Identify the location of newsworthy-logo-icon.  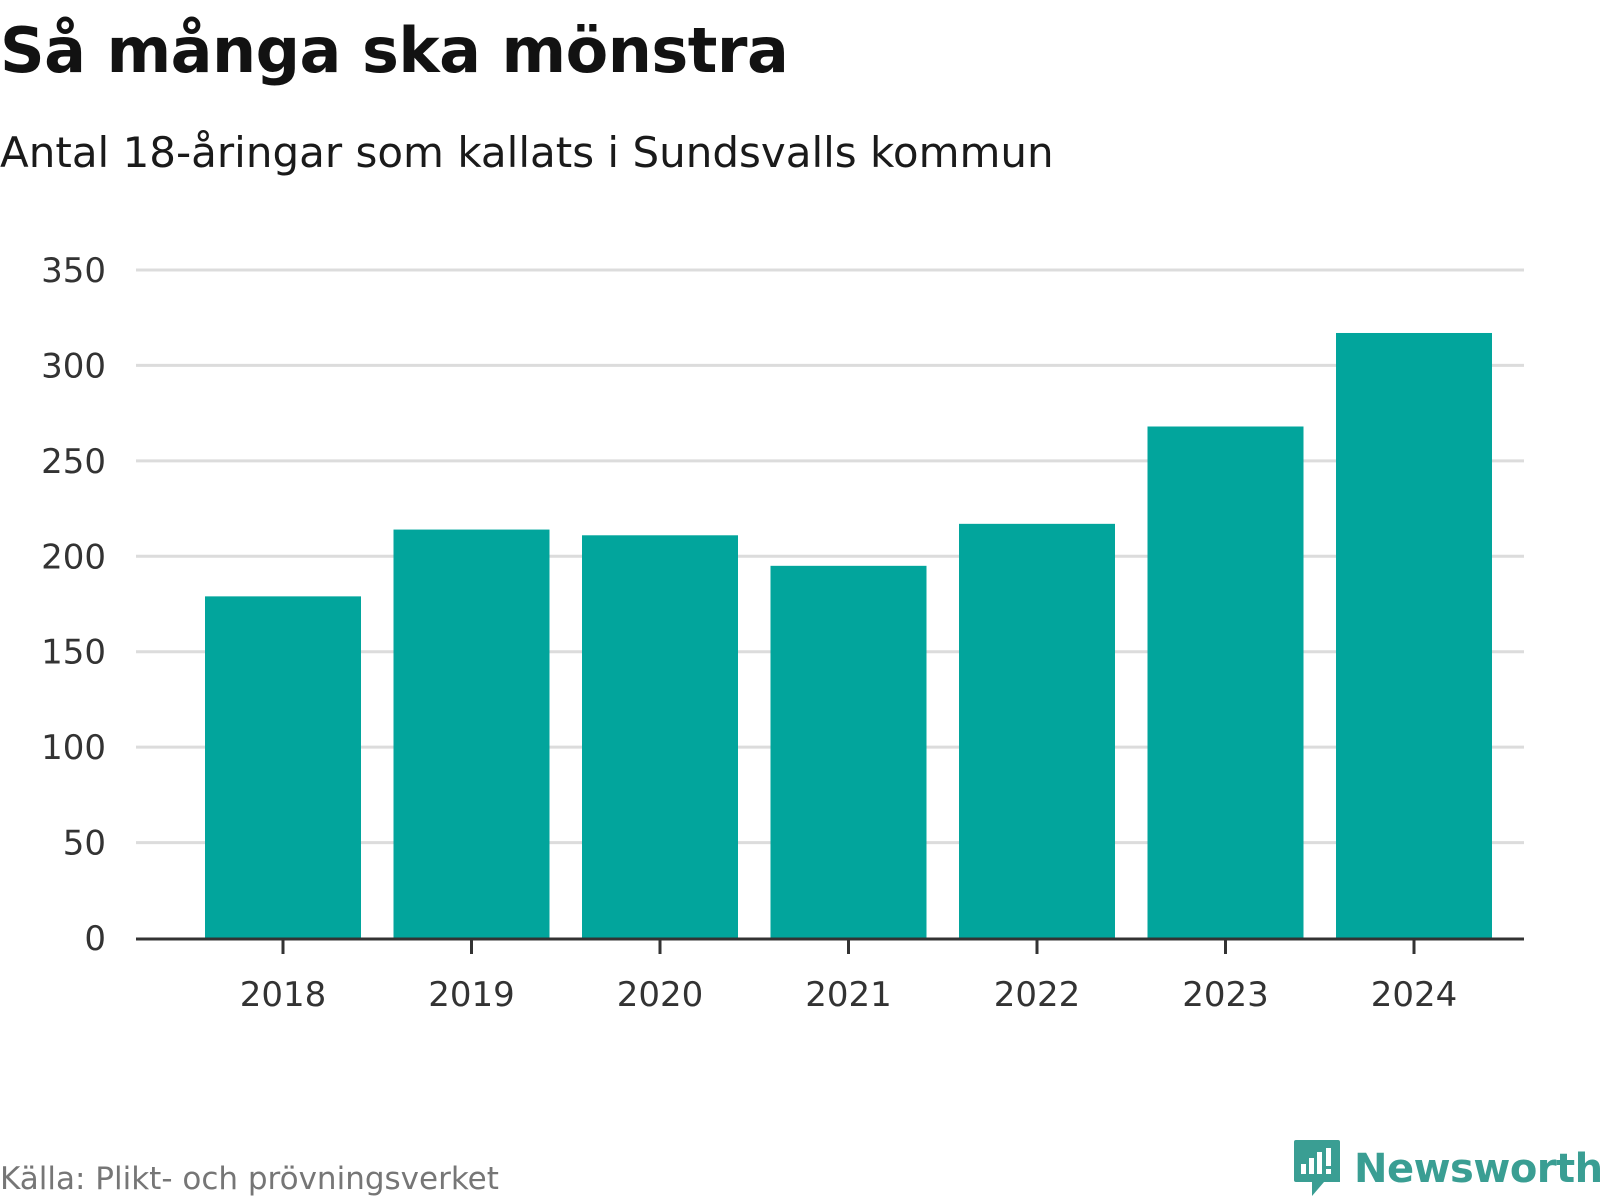
(1317, 1168).